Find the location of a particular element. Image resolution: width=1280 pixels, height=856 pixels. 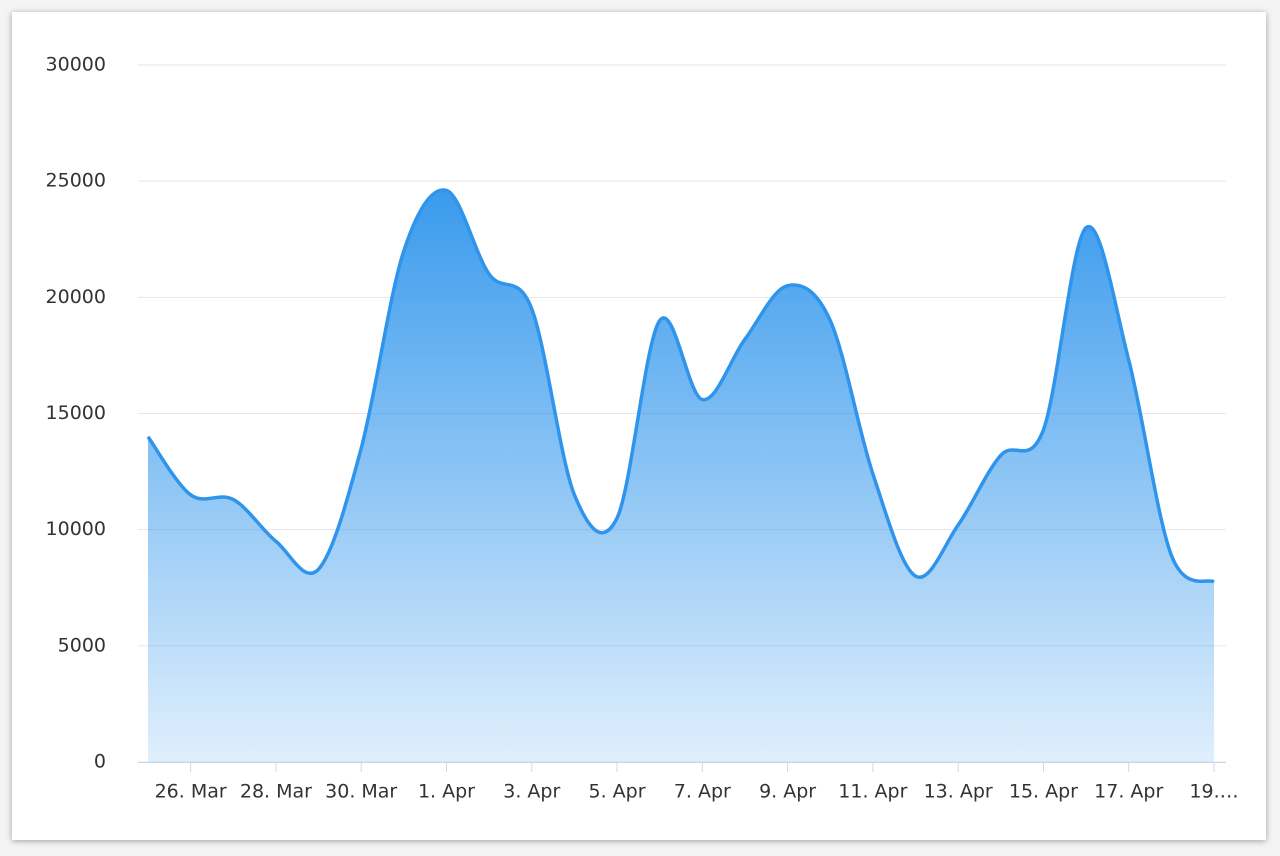

y-tick-label: 5000 is located at coordinates (82, 645).